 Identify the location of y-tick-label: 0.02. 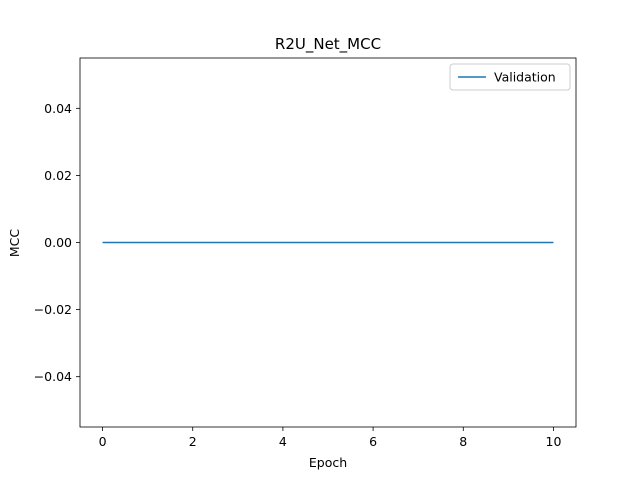
(58, 175).